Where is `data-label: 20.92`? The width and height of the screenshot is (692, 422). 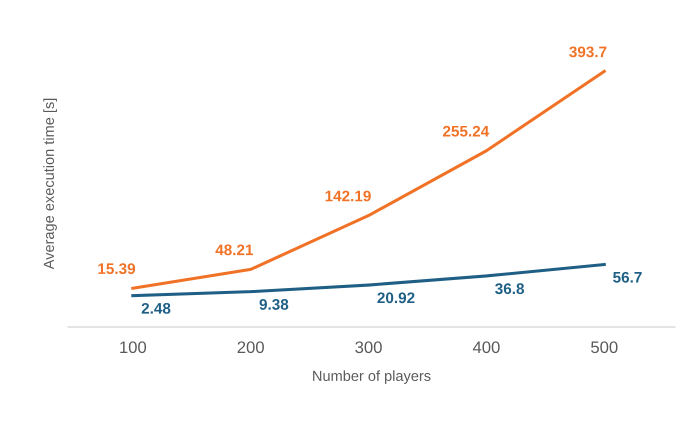
data-label: 20.92 is located at coordinates (396, 298).